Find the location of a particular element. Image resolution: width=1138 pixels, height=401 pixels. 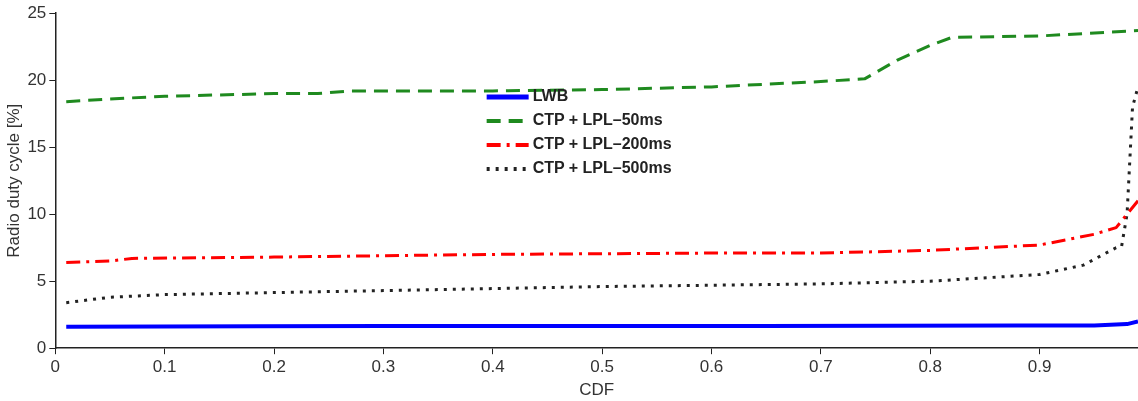

x-tick-label: 0.5 is located at coordinates (602, 367).